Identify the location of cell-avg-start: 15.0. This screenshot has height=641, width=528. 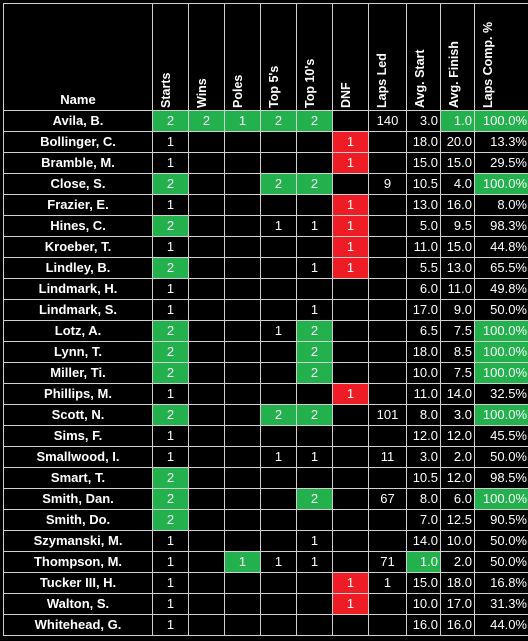
(423, 583).